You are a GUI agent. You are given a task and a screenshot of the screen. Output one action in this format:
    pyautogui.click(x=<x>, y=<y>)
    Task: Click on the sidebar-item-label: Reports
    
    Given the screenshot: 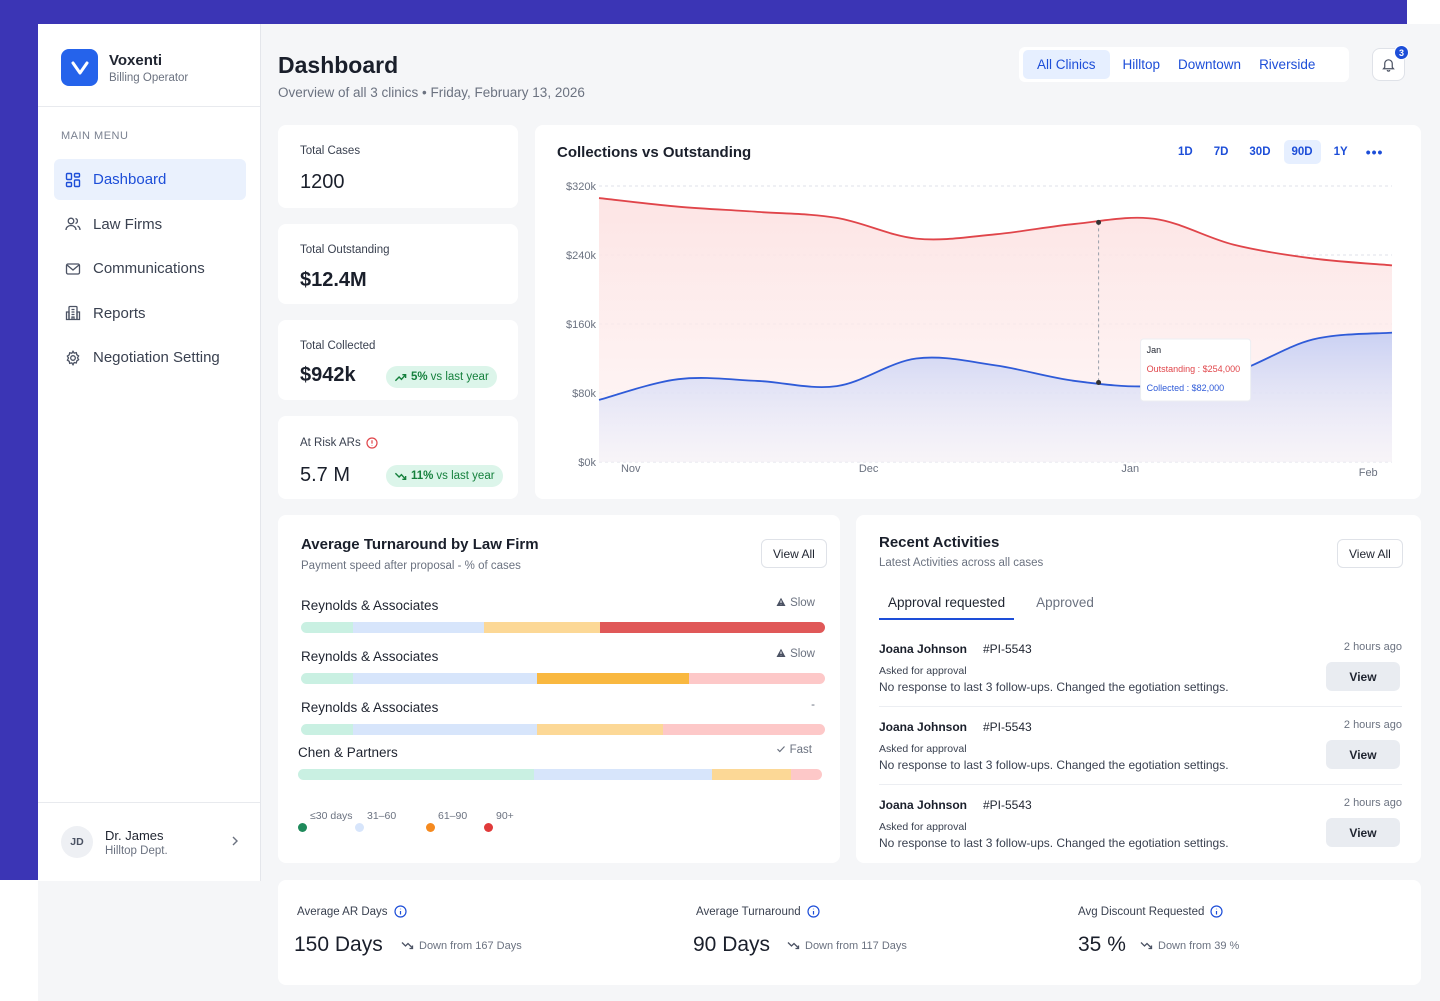 What is the action you would take?
    pyautogui.click(x=119, y=313)
    